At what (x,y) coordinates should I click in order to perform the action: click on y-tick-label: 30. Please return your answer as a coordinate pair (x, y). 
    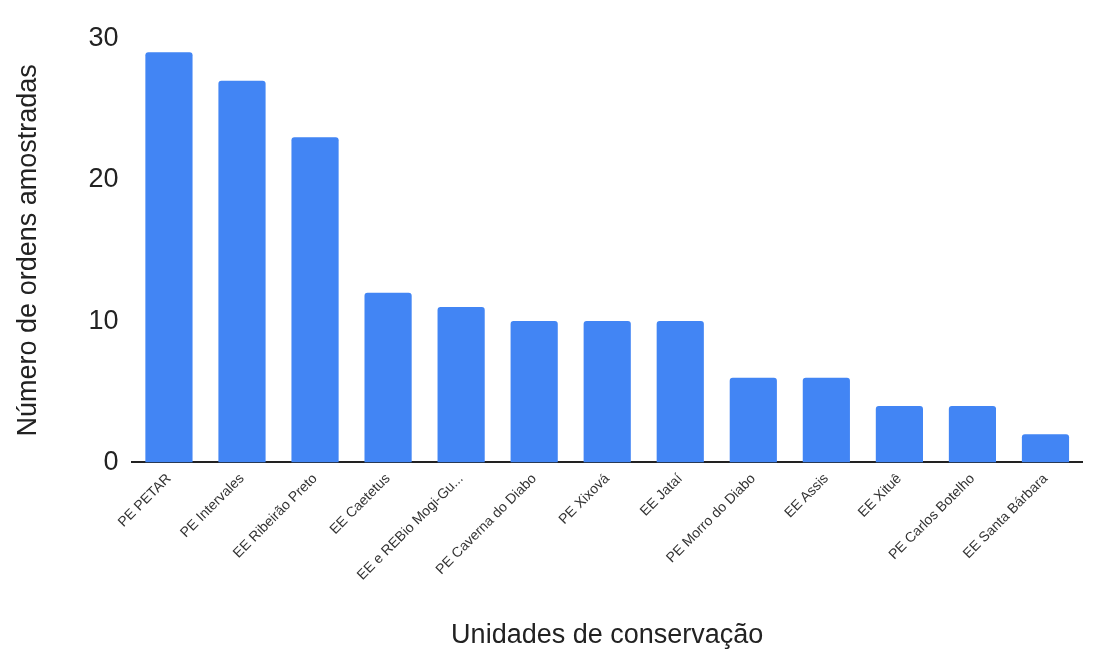
    Looking at the image, I should click on (103, 36).